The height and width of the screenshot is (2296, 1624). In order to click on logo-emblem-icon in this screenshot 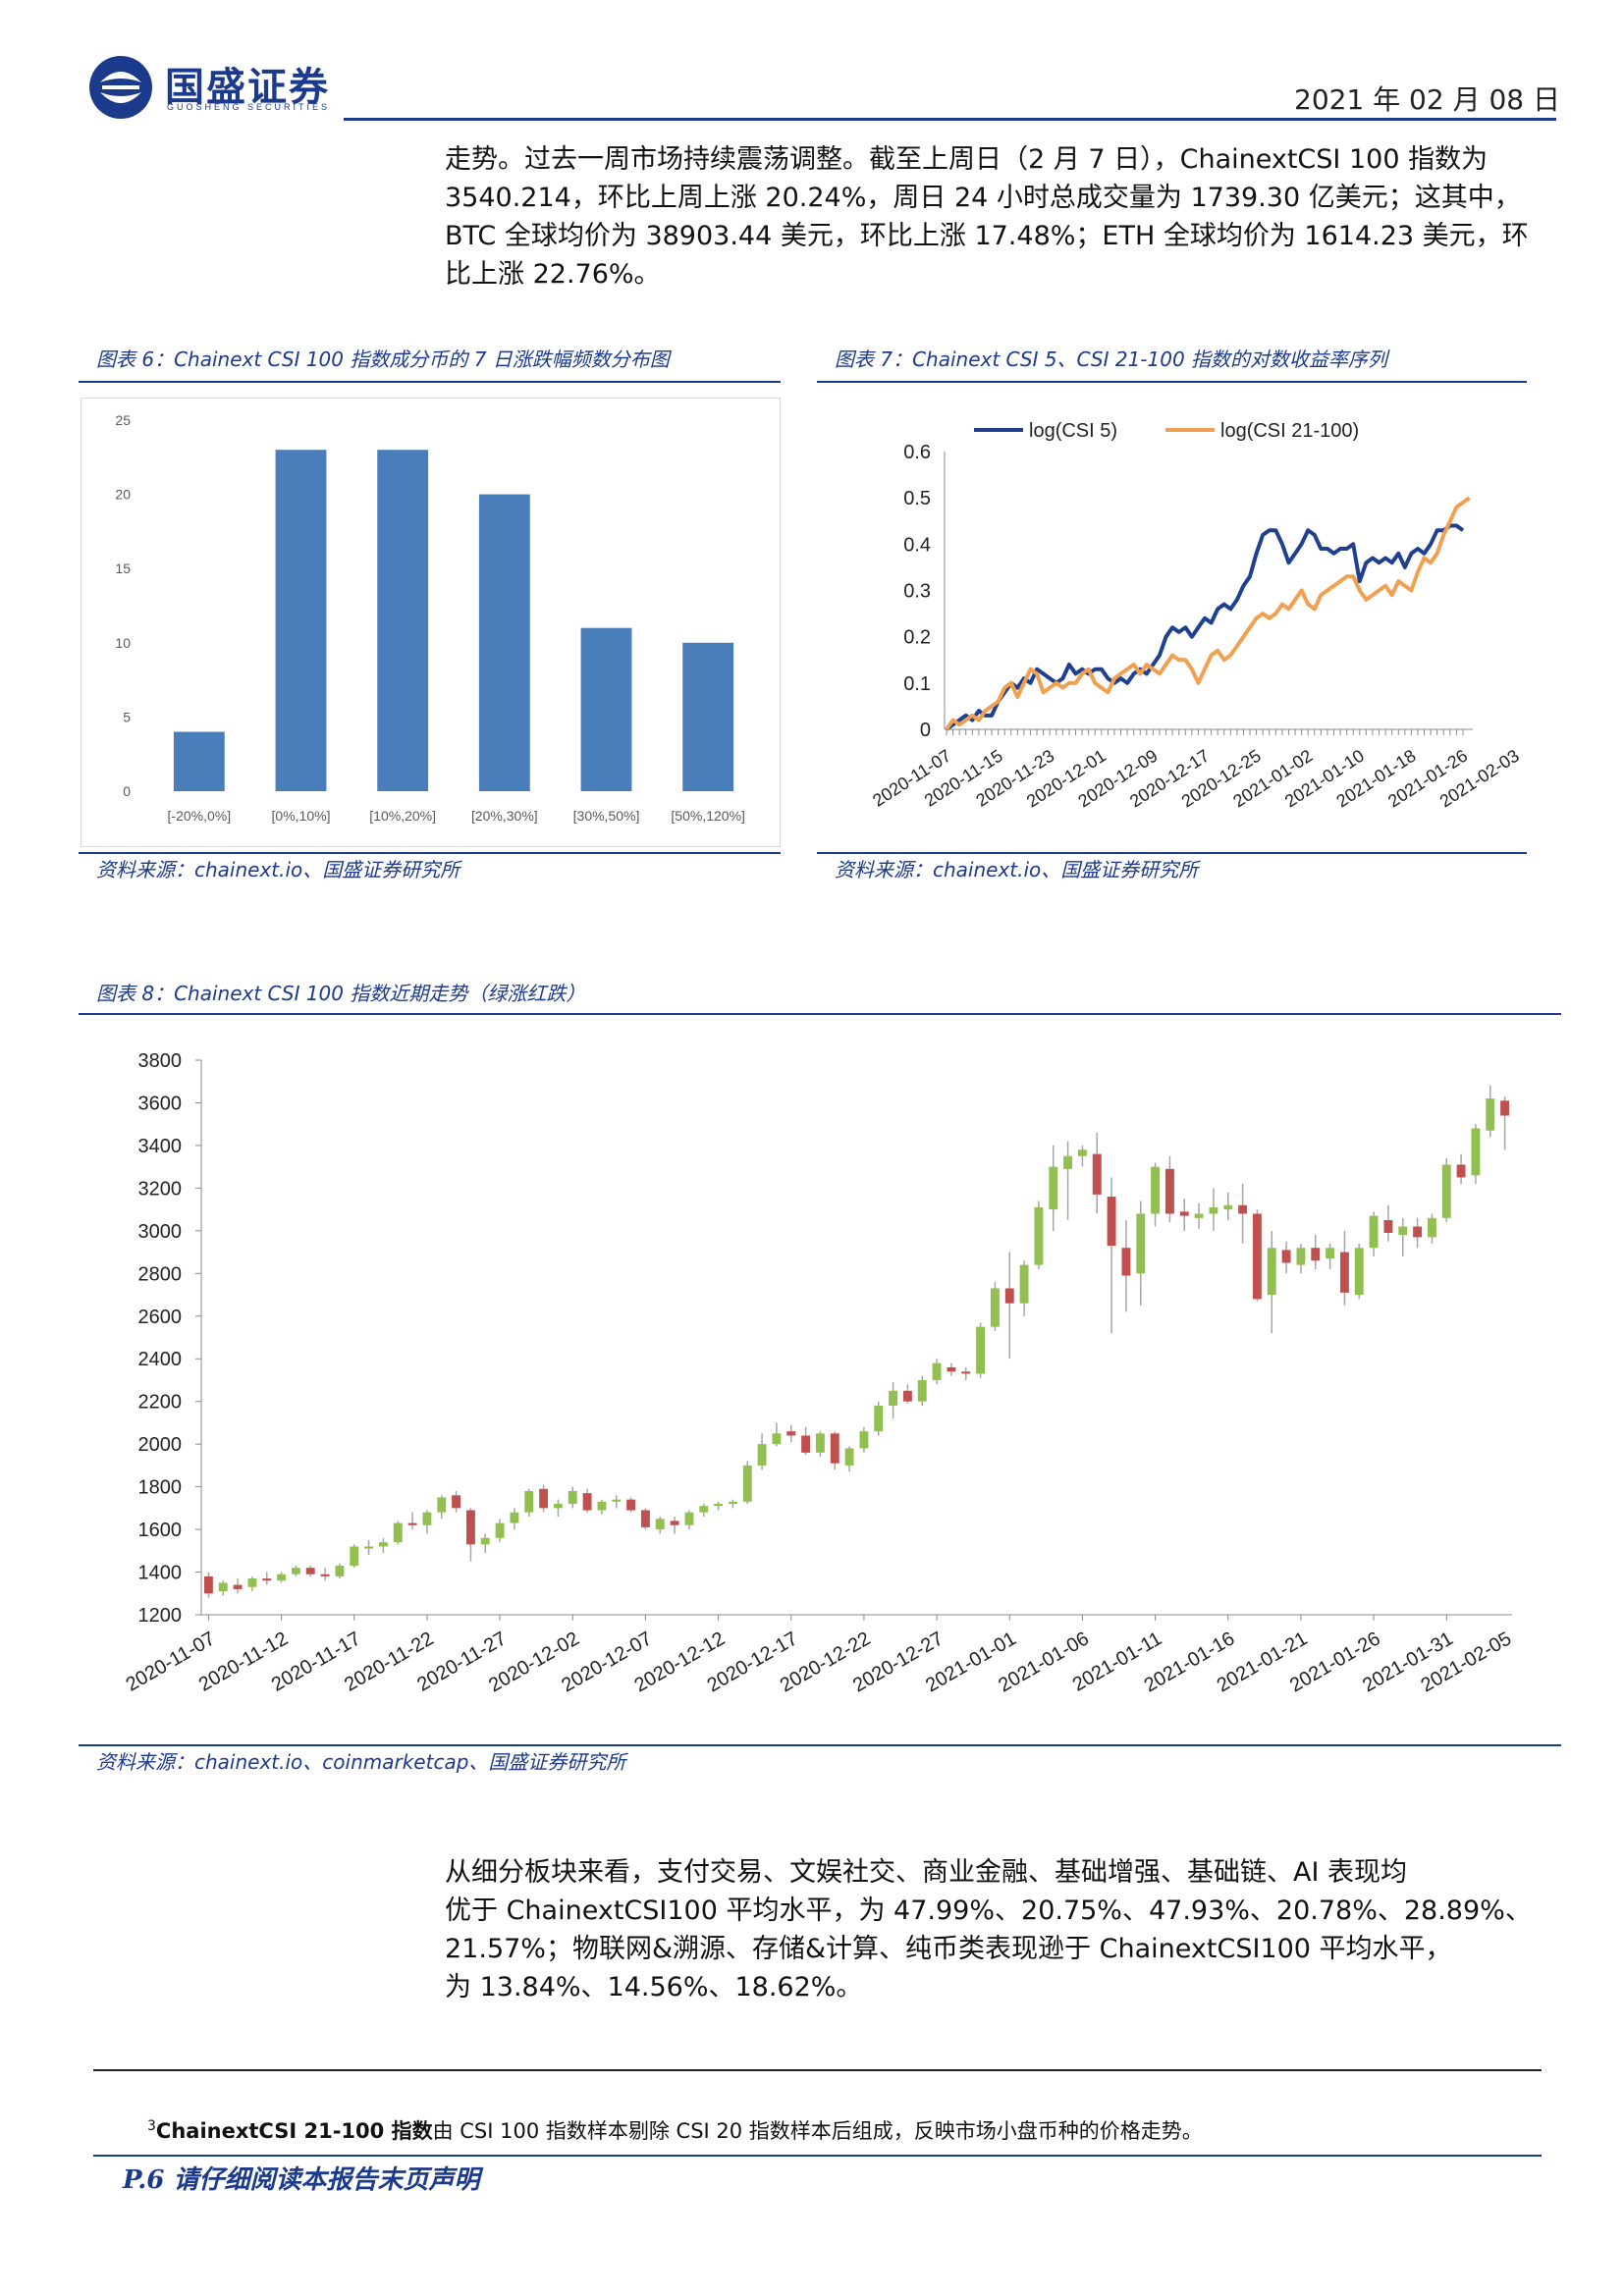, I will do `click(120, 87)`.